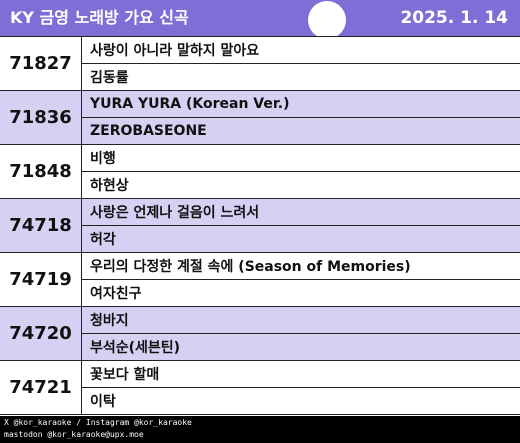 The height and width of the screenshot is (443, 520). I want to click on song-title: 비행, so click(301, 158).